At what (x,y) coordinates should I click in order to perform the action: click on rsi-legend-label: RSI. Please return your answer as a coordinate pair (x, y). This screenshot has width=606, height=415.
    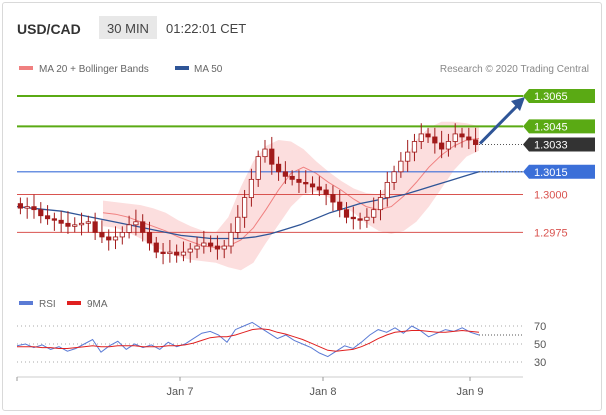
    Looking at the image, I should click on (47, 304).